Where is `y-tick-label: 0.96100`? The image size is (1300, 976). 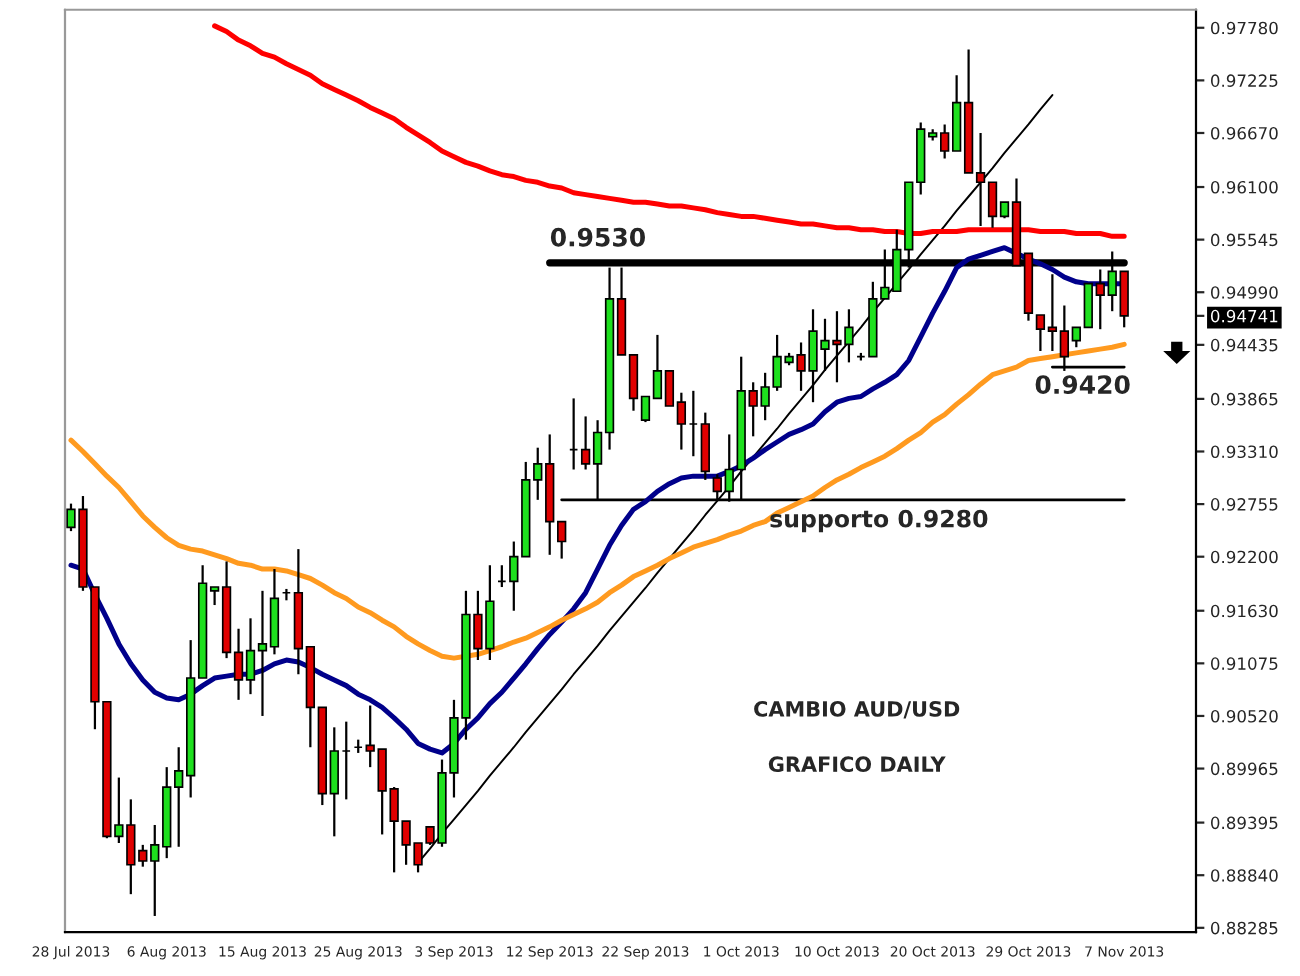 y-tick-label: 0.96100 is located at coordinates (1244, 187).